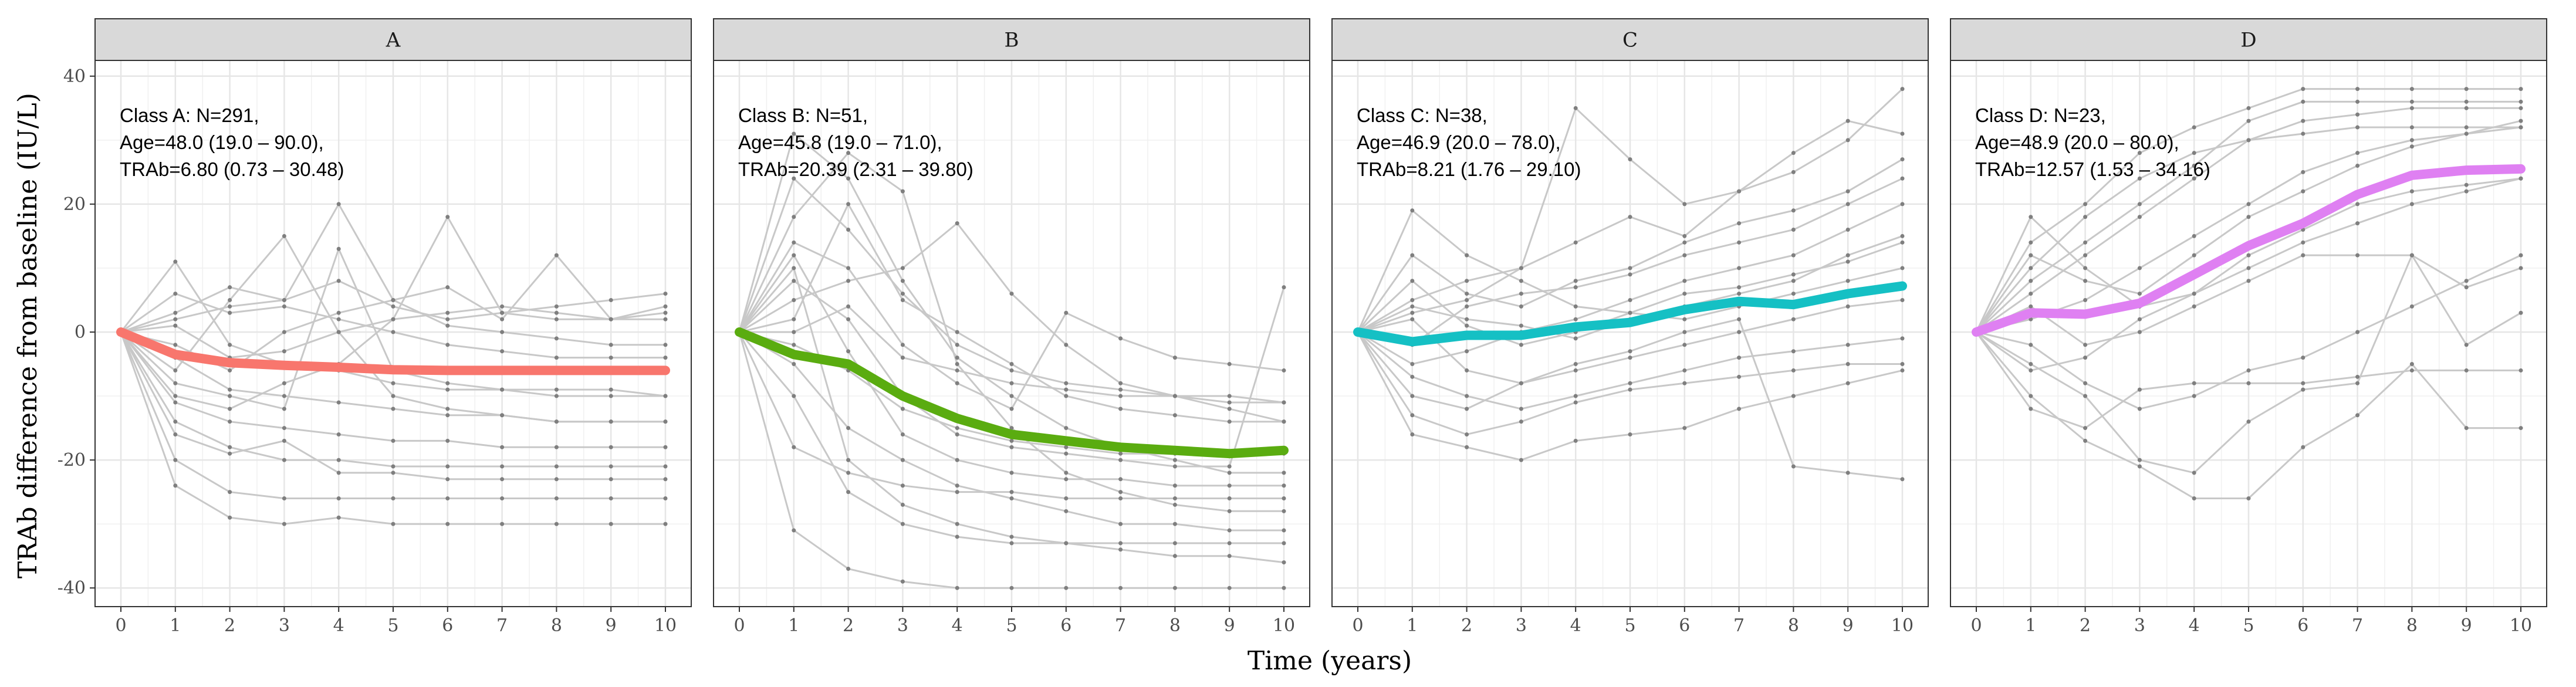 The image size is (2576, 687). Describe the element at coordinates (1739, 625) in the screenshot. I see `x-tick-label: 7` at that location.